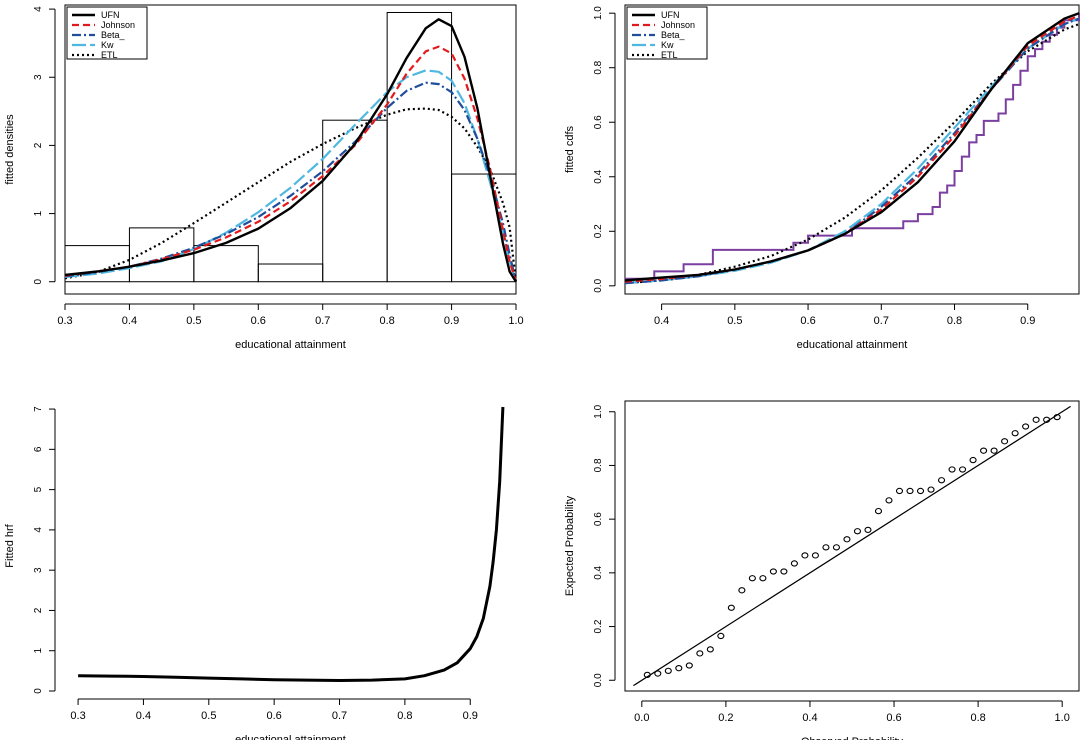 The image size is (1083, 740). I want to click on y-axis-label: fitted cdfs, so click(570, 149).